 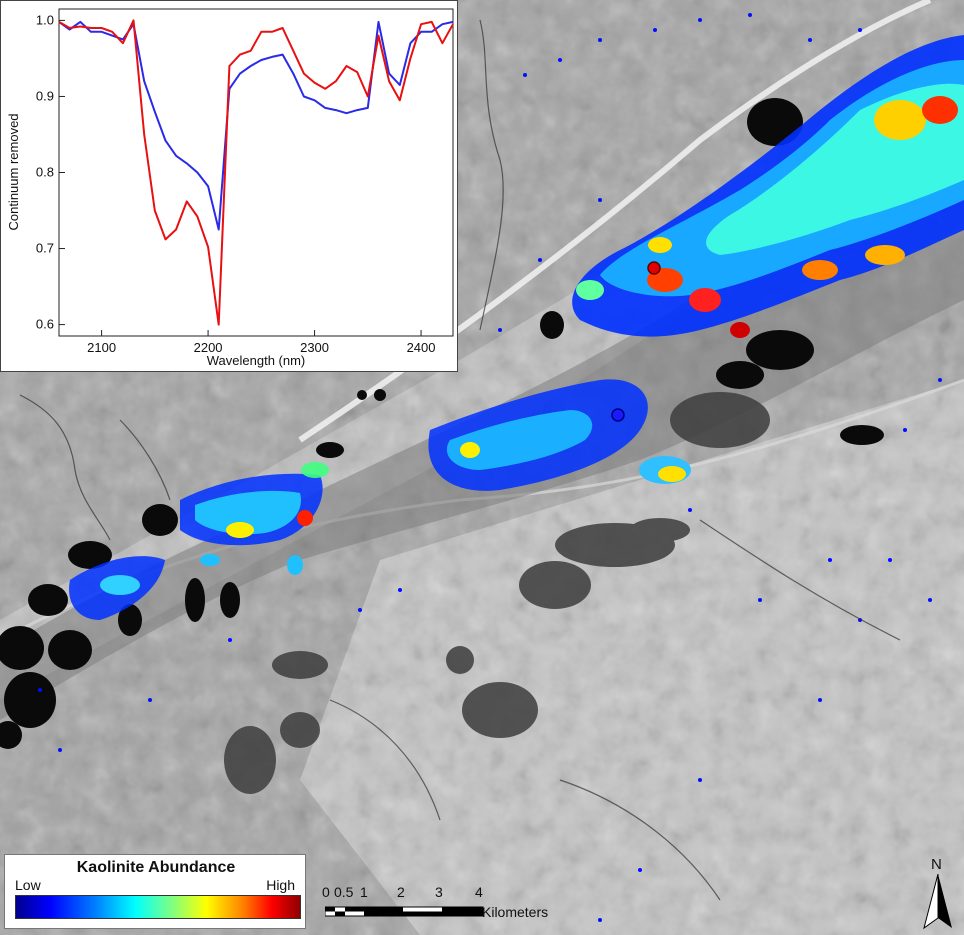 What do you see at coordinates (101, 347) in the screenshot?
I see `x-tick-label: 2100` at bounding box center [101, 347].